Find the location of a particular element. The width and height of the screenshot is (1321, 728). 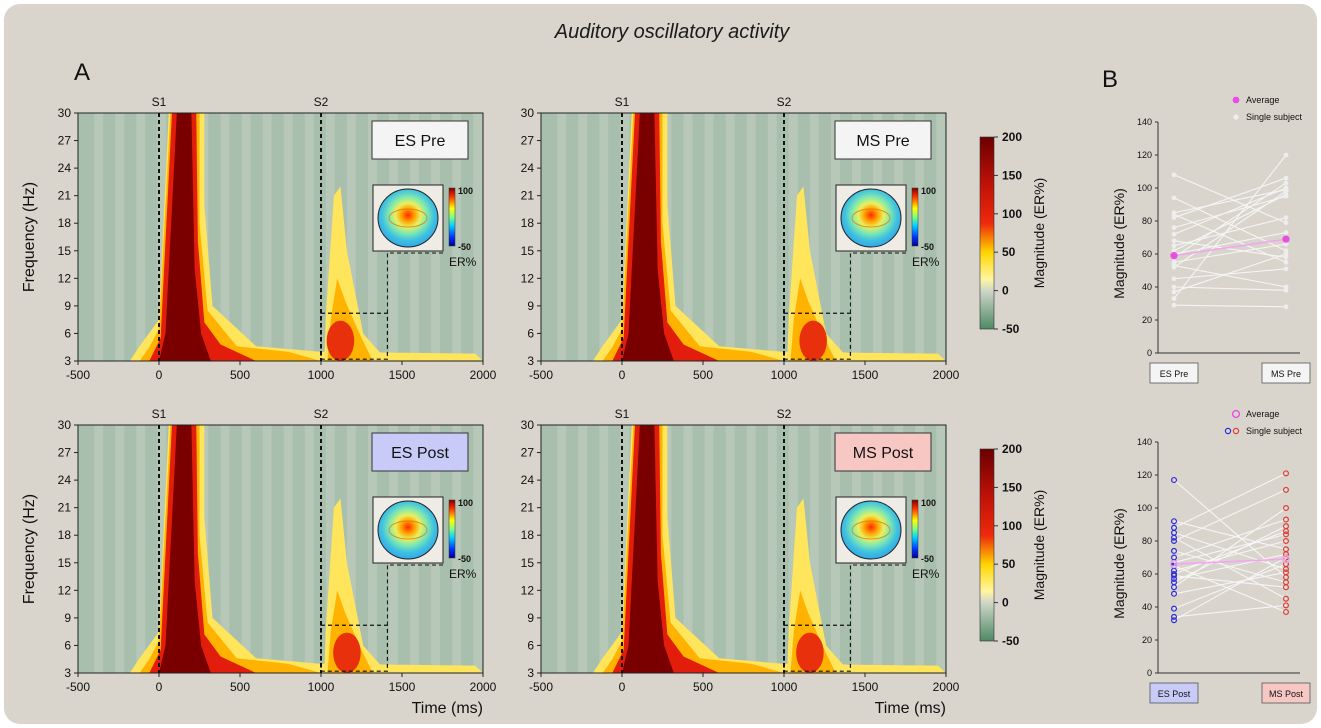

x-tick-label: -500 is located at coordinates (78, 687).